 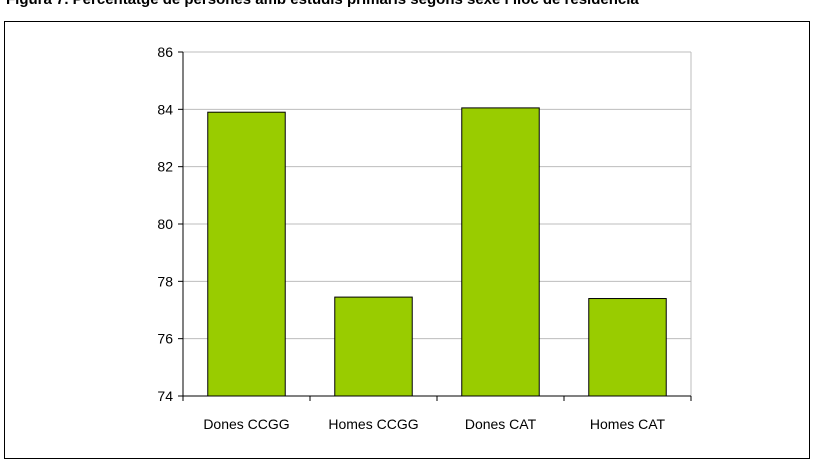 What do you see at coordinates (165, 224) in the screenshot?
I see `y-tick-label: 80` at bounding box center [165, 224].